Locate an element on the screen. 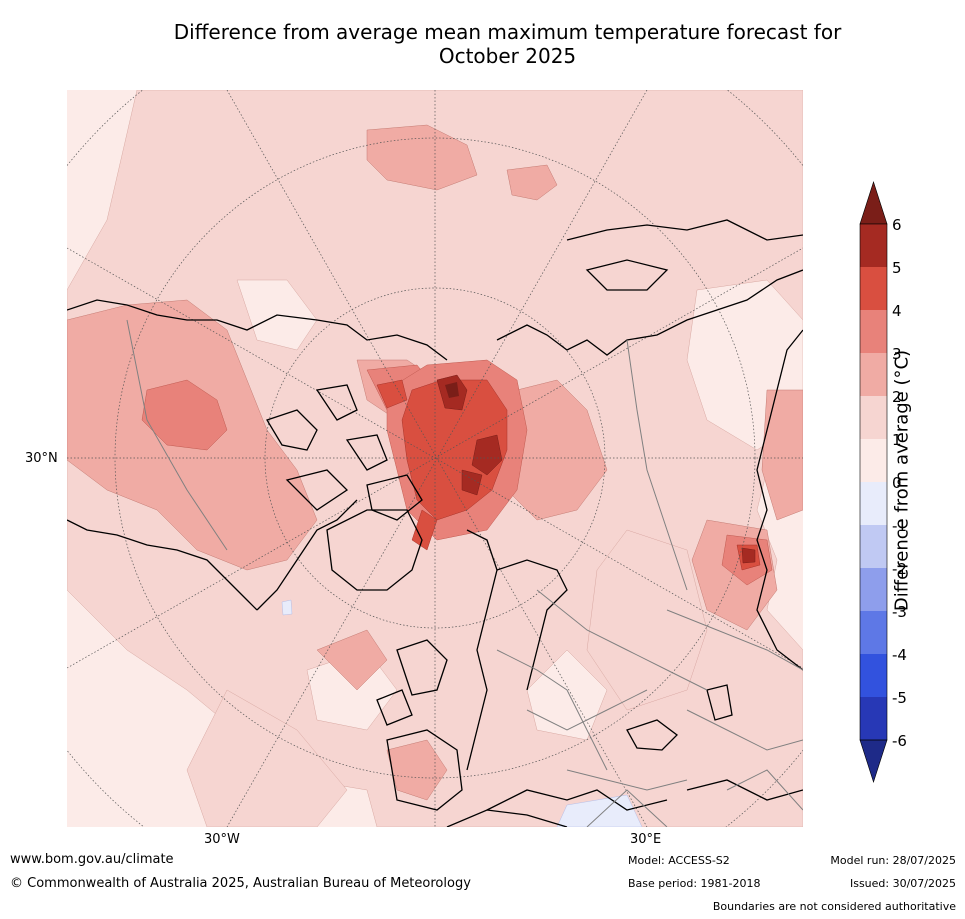 This screenshot has width=965, height=919. colorbar-title: Difference from average (°C) is located at coordinates (902, 480).